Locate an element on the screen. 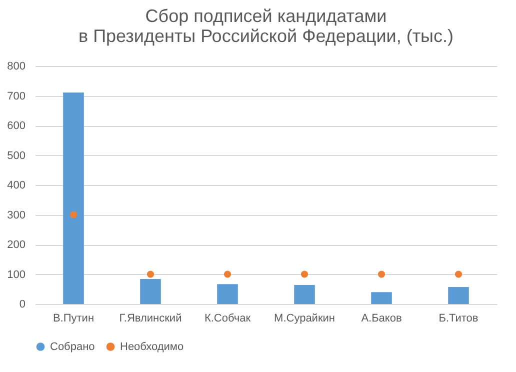 The image size is (516, 372). legend-label: Собрано is located at coordinates (72, 346).